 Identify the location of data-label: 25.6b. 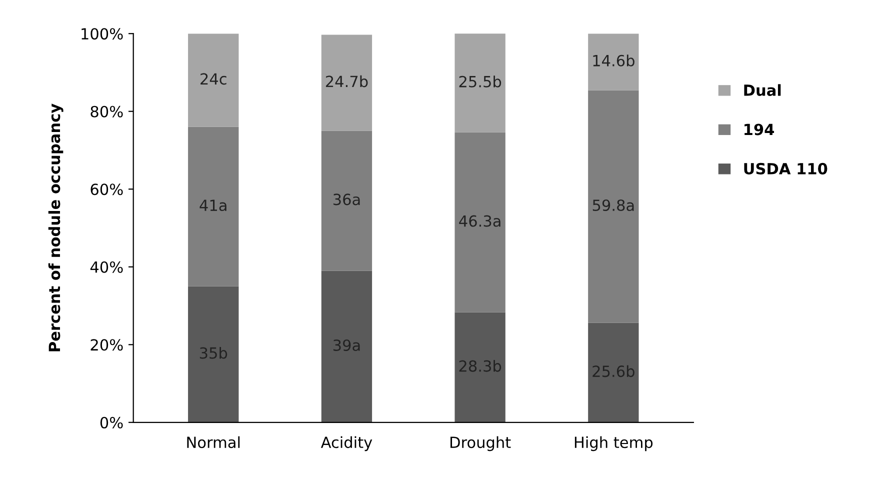
(613, 371).